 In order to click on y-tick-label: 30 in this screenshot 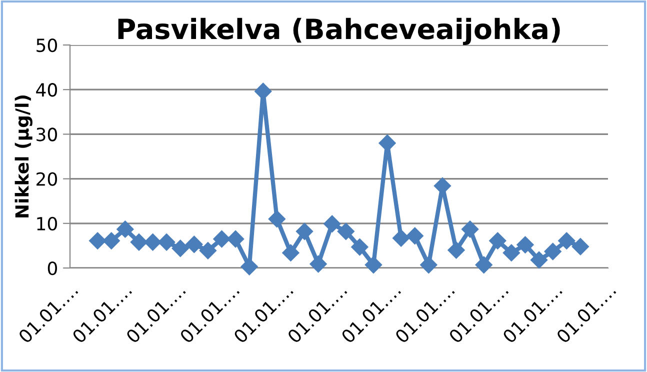, I will do `click(46, 135)`.